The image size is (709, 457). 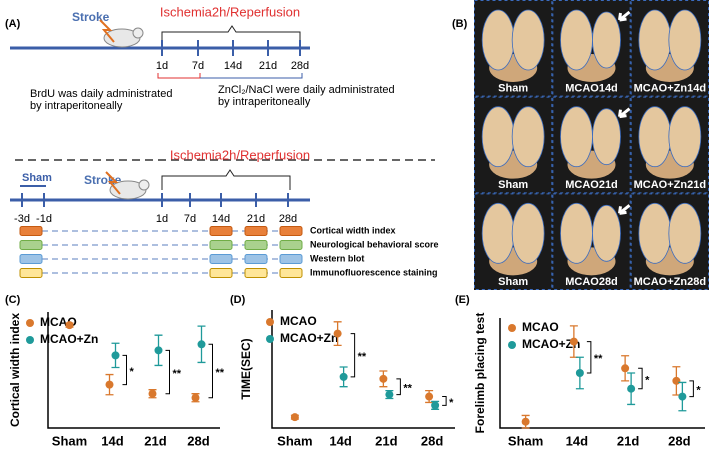 I want to click on panel-label: (C), so click(x=13, y=300).